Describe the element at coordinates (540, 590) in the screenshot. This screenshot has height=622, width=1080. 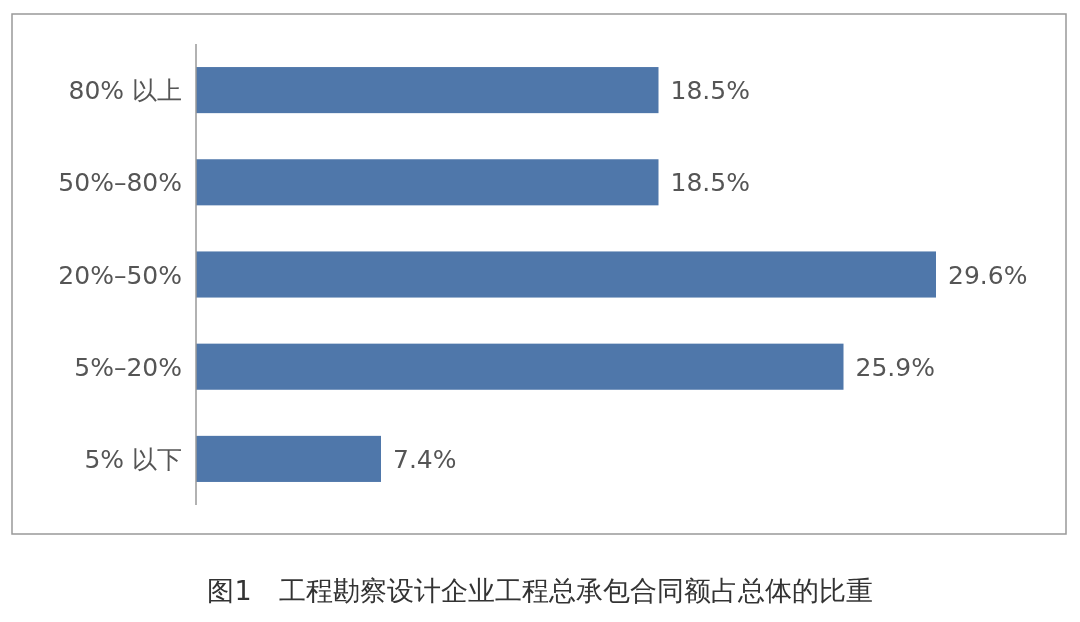
I see `text: 图1 工程勘察设计企业工程总承包合同额占总体的比重` at that location.